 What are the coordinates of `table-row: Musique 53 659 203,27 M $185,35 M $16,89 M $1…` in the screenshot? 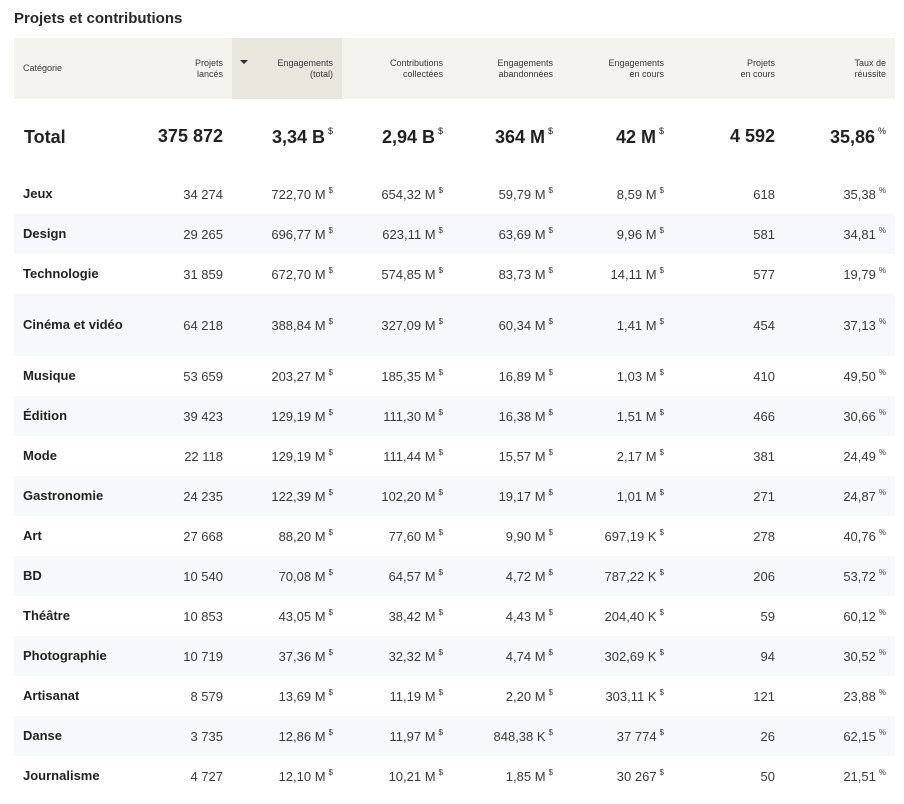 It's located at (454, 376).